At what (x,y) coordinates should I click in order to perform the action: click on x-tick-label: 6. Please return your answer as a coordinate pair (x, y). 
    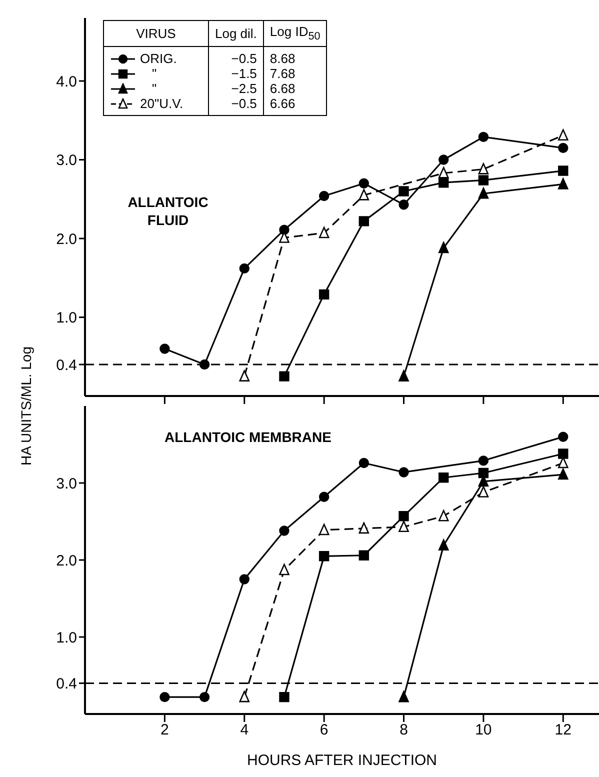
    Looking at the image, I should click on (324, 730).